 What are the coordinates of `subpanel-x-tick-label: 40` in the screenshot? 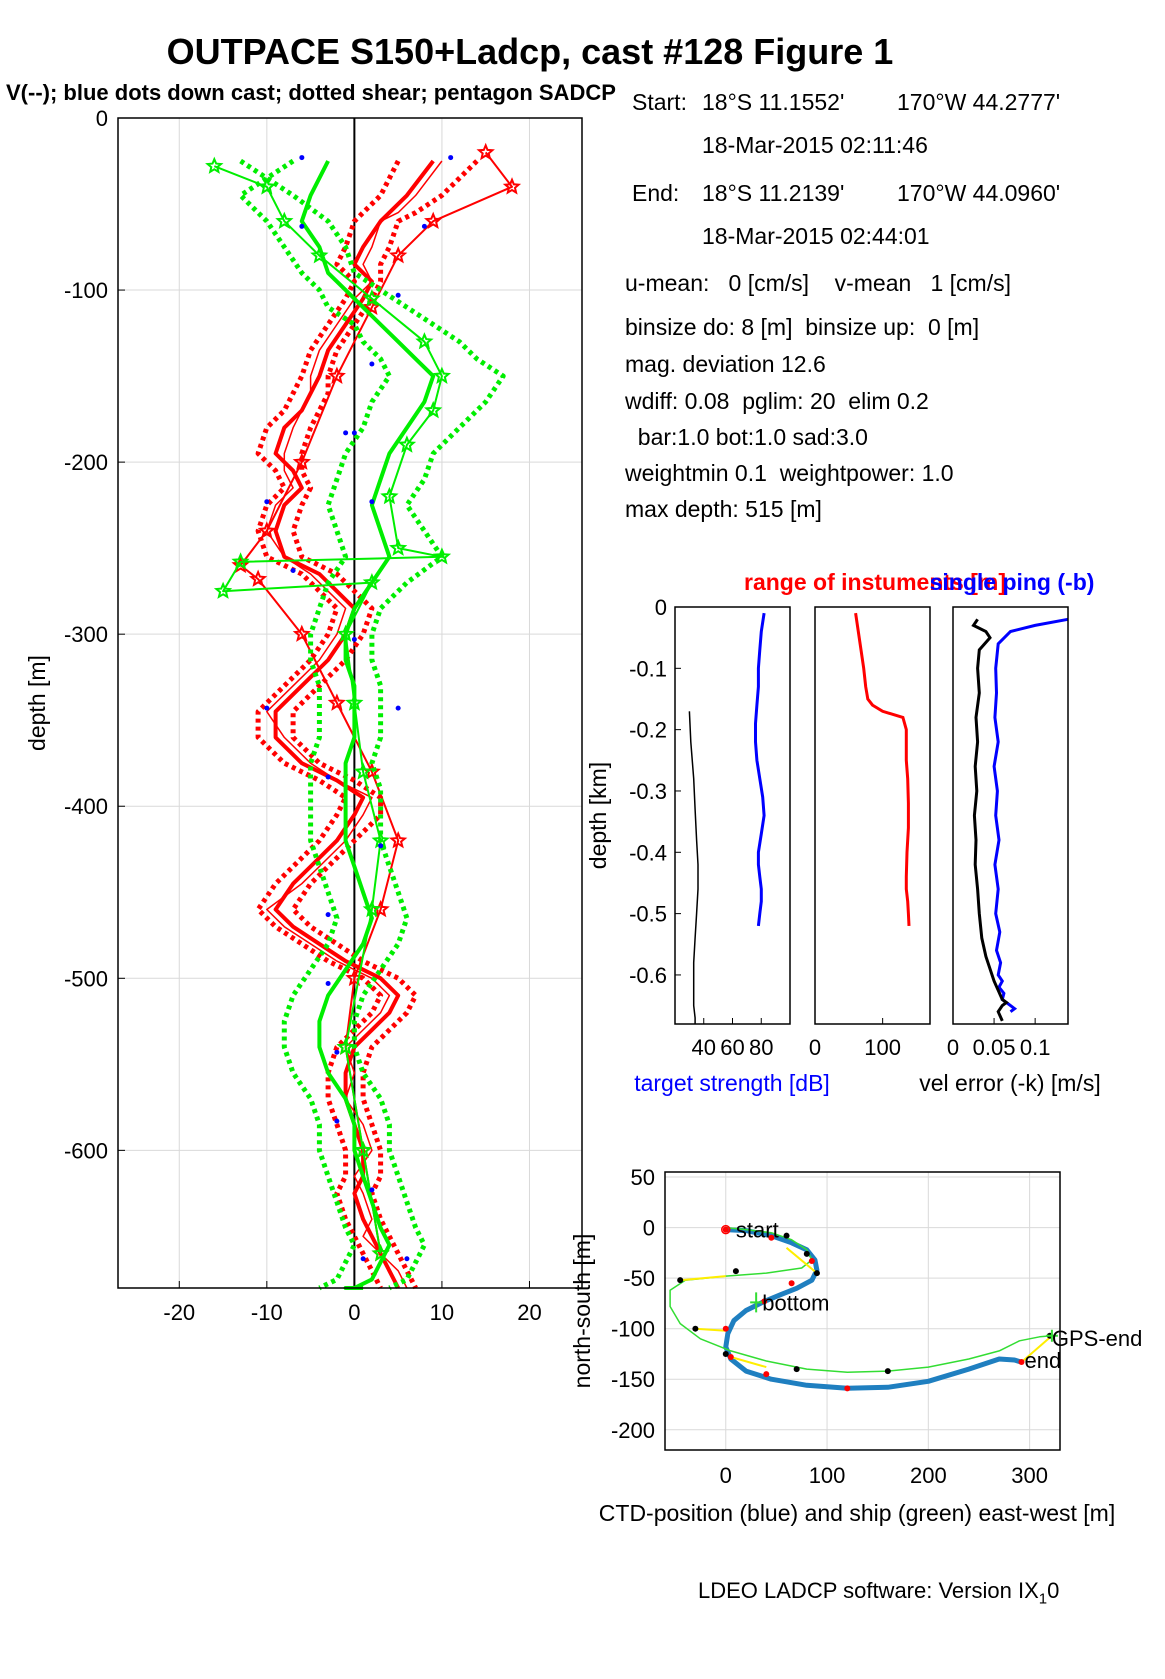 It's located at (704, 1047).